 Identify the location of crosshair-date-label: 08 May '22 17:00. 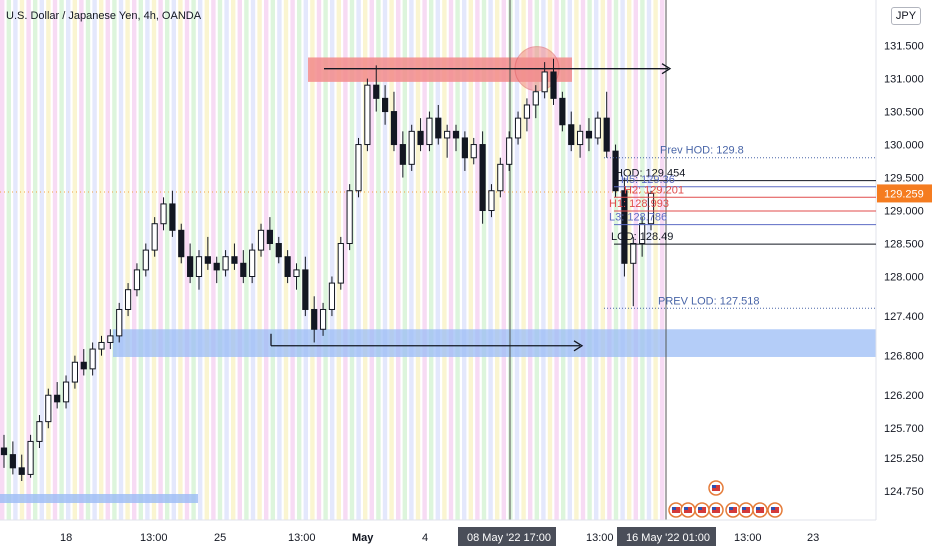
(509, 538).